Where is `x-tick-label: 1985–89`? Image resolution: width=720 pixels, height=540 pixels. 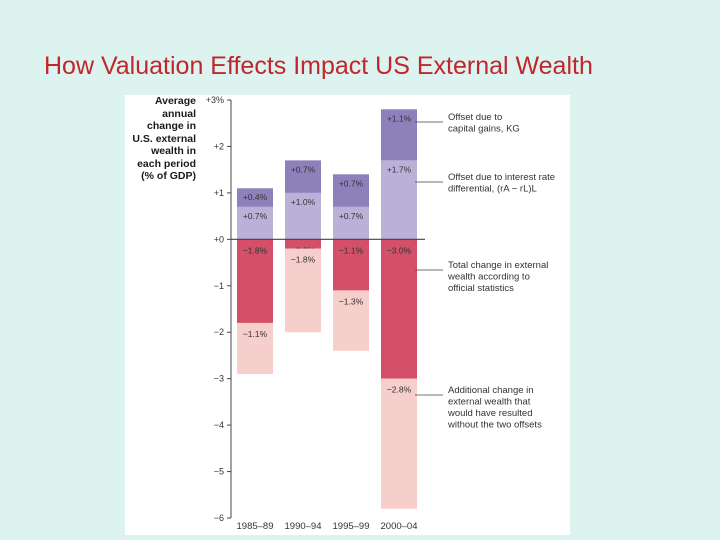 x-tick-label: 1985–89 is located at coordinates (255, 526).